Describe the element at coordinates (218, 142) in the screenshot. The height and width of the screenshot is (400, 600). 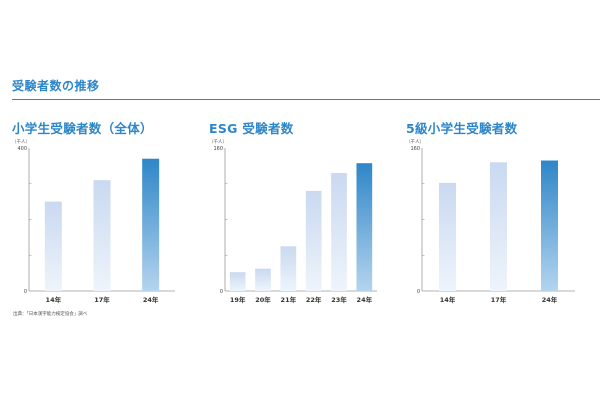
I see `chart-2-unit: （千人）` at that location.